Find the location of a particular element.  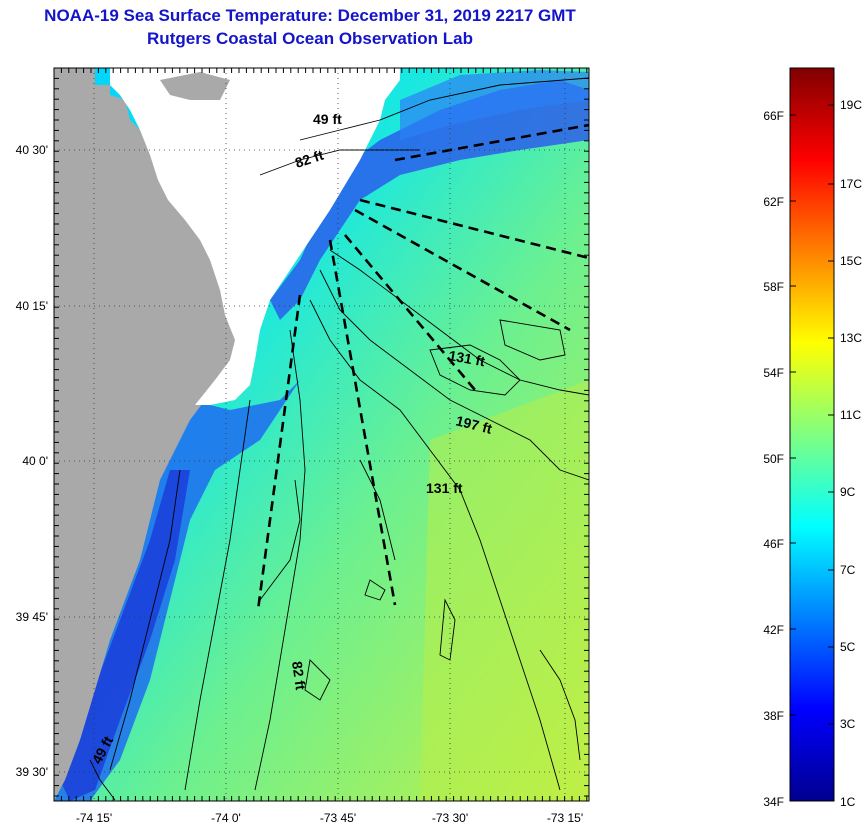

fahrenheit-label: 42F is located at coordinates (773, 630).